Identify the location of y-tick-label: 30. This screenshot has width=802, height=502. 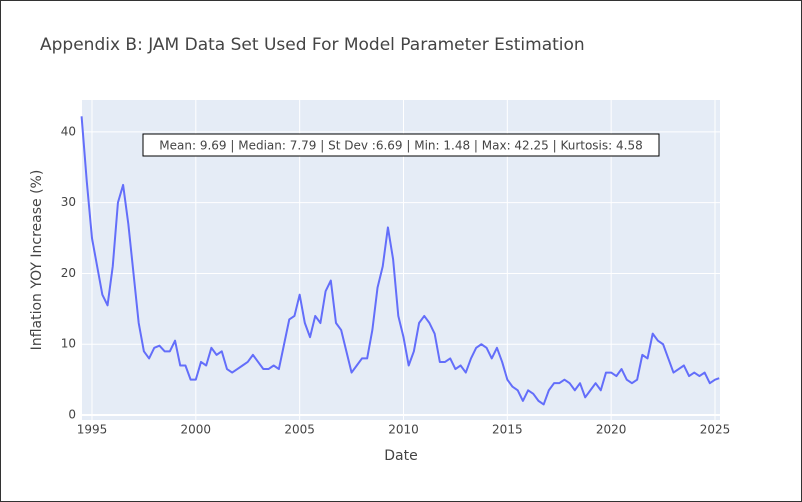
(68, 202).